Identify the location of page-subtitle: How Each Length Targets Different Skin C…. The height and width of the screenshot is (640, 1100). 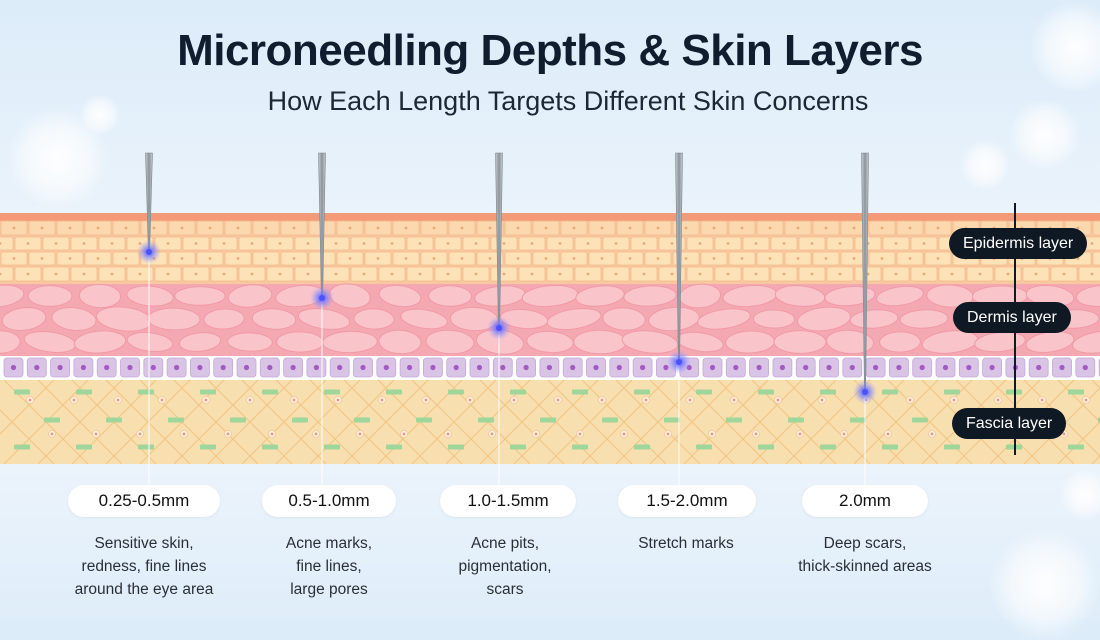
(568, 101).